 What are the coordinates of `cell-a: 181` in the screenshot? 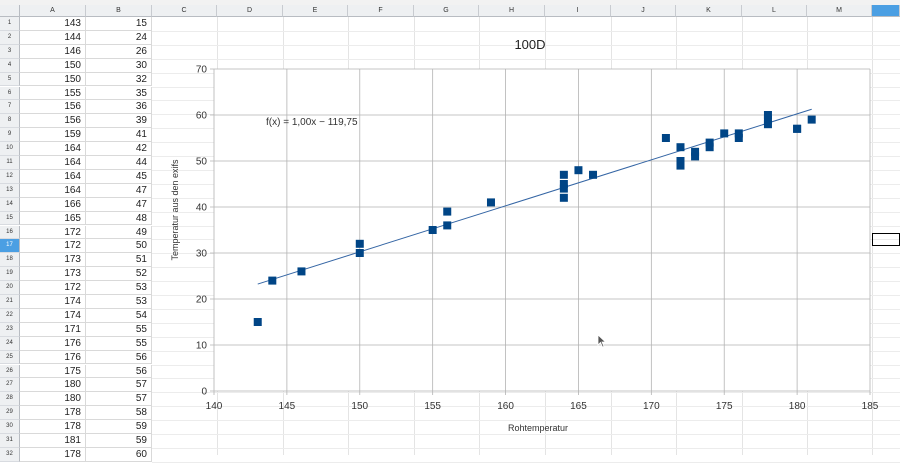 It's located at (53, 441).